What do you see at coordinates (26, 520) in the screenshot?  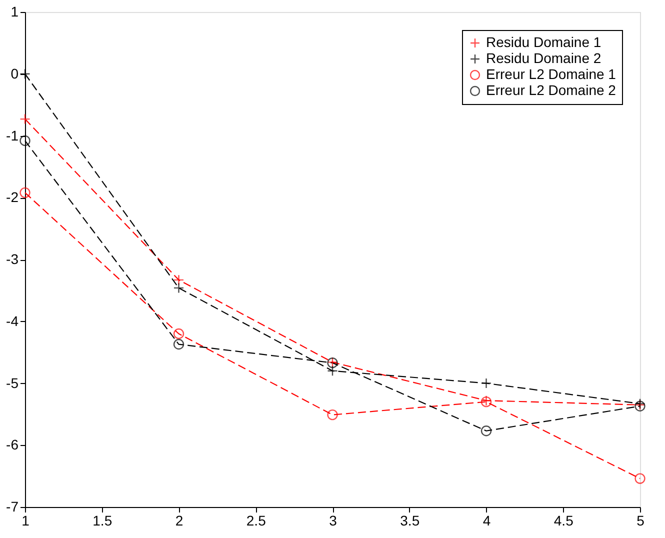 I see `x-tick-label: 1` at bounding box center [26, 520].